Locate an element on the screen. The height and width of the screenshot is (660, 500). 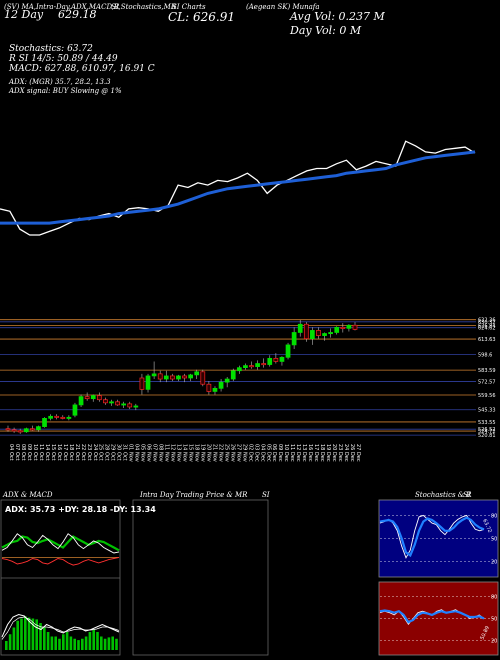
date-tick-label: 18 Oct is located at coordinates (71, 452).